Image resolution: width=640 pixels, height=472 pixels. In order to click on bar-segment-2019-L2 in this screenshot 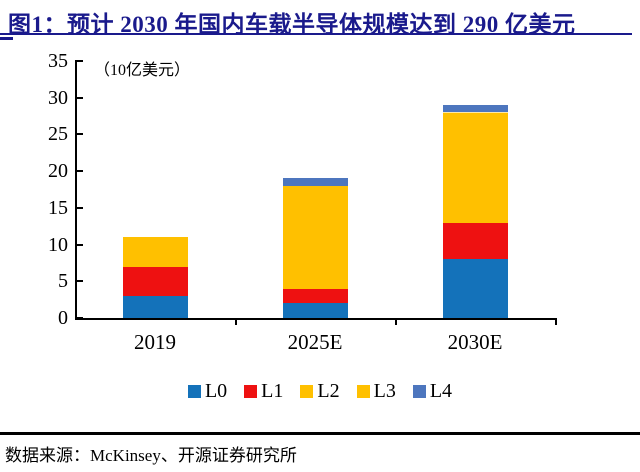, I will do `click(155, 252)`.